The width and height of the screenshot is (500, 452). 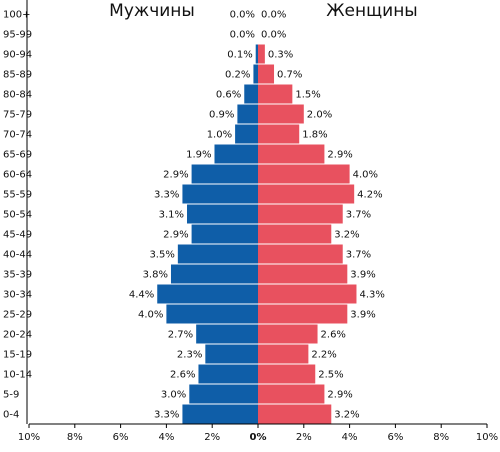 What do you see at coordinates (17, 255) in the screenshot?
I see `age-label-40-44: 40-44` at bounding box center [17, 255].